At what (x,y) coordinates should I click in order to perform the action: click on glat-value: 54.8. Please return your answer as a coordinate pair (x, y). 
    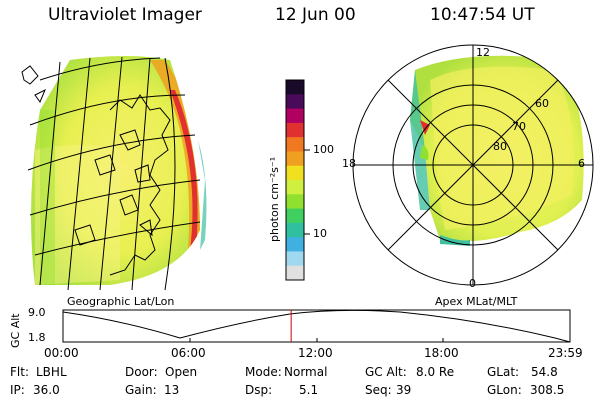
    Looking at the image, I should click on (544, 372).